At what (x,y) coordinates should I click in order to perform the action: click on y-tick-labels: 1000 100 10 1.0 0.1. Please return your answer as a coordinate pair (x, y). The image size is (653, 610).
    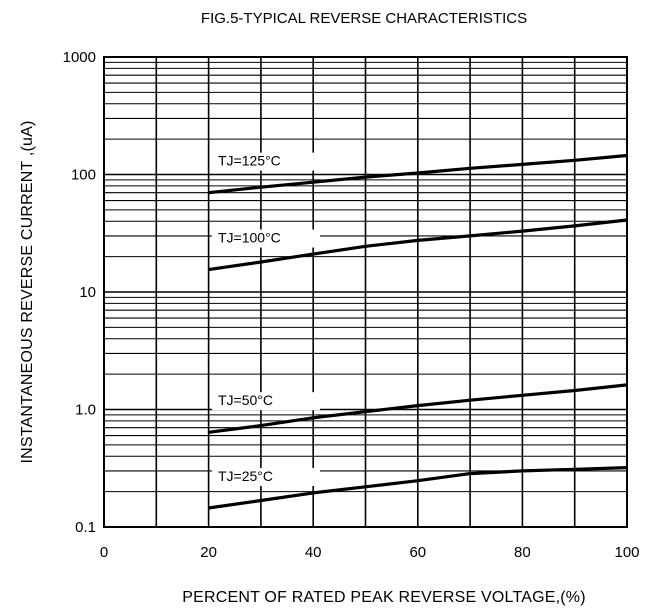
    Looking at the image, I should click on (79, 292).